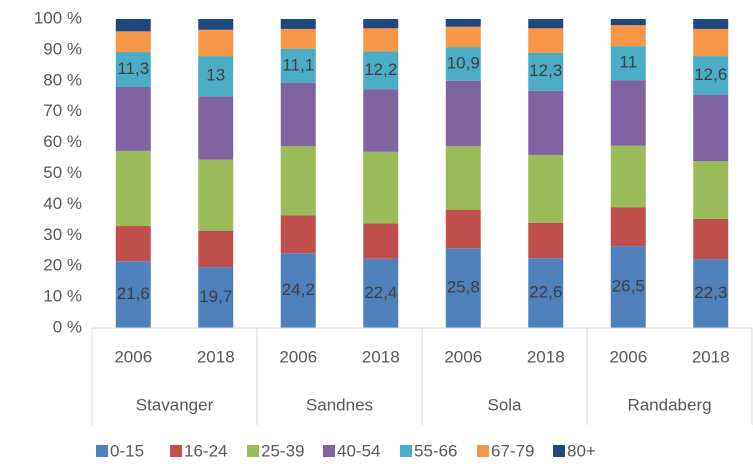 The image size is (753, 464). I want to click on data-label: 24,2, so click(298, 289).